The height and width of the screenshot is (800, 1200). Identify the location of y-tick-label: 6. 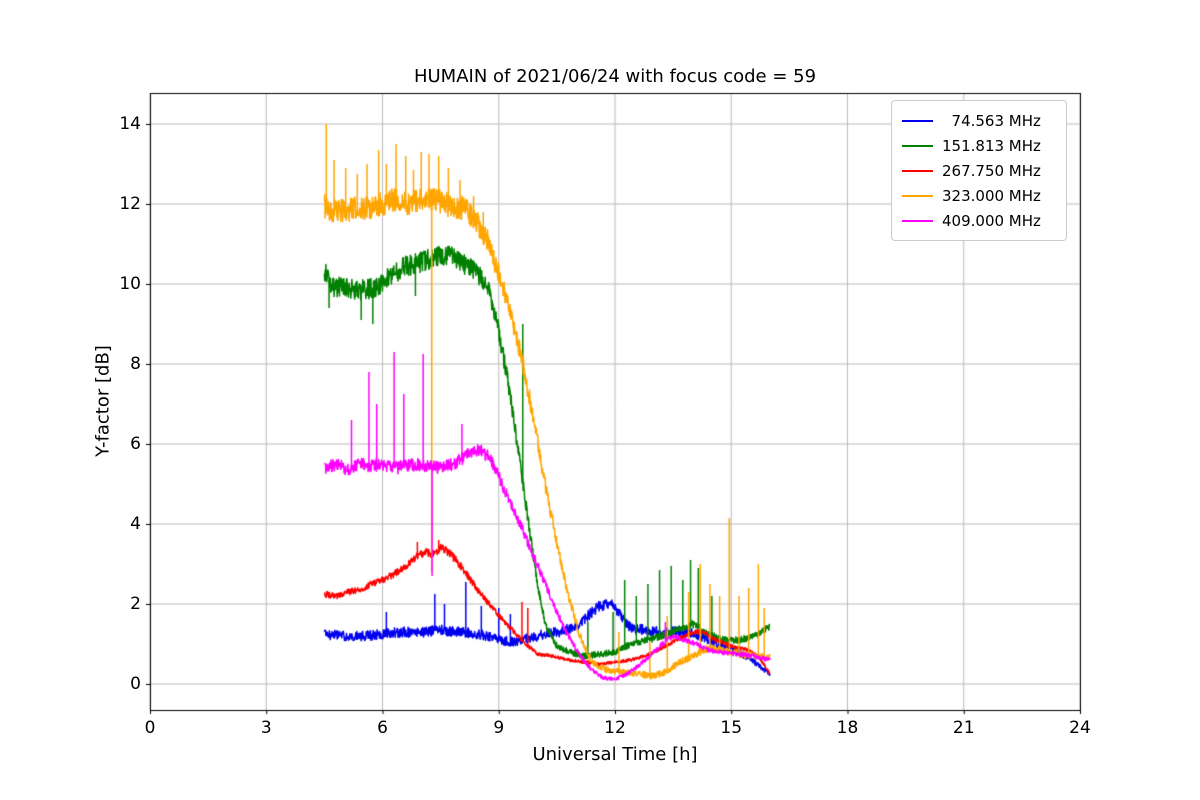
(135, 444).